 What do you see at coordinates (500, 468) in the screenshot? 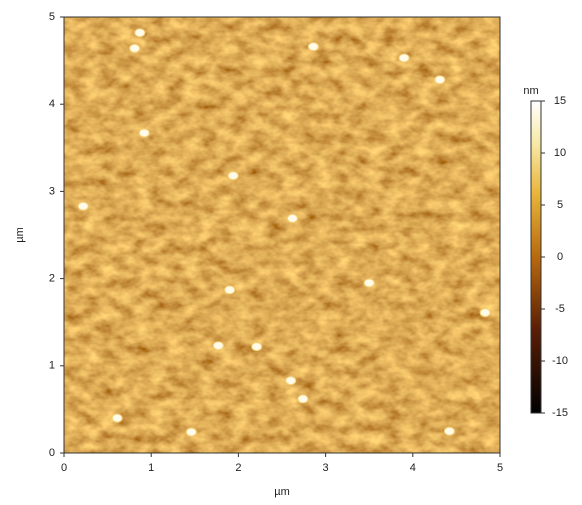
I see `x-tick-label: 5` at bounding box center [500, 468].